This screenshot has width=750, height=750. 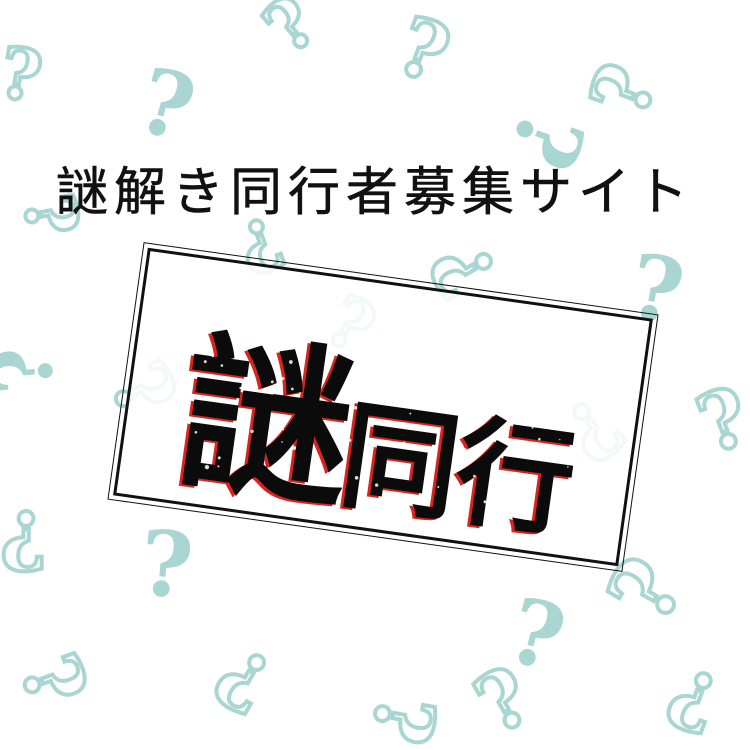 What do you see at coordinates (457, 470) in the screenshot?
I see `logo-chars-doko: 同行` at bounding box center [457, 470].